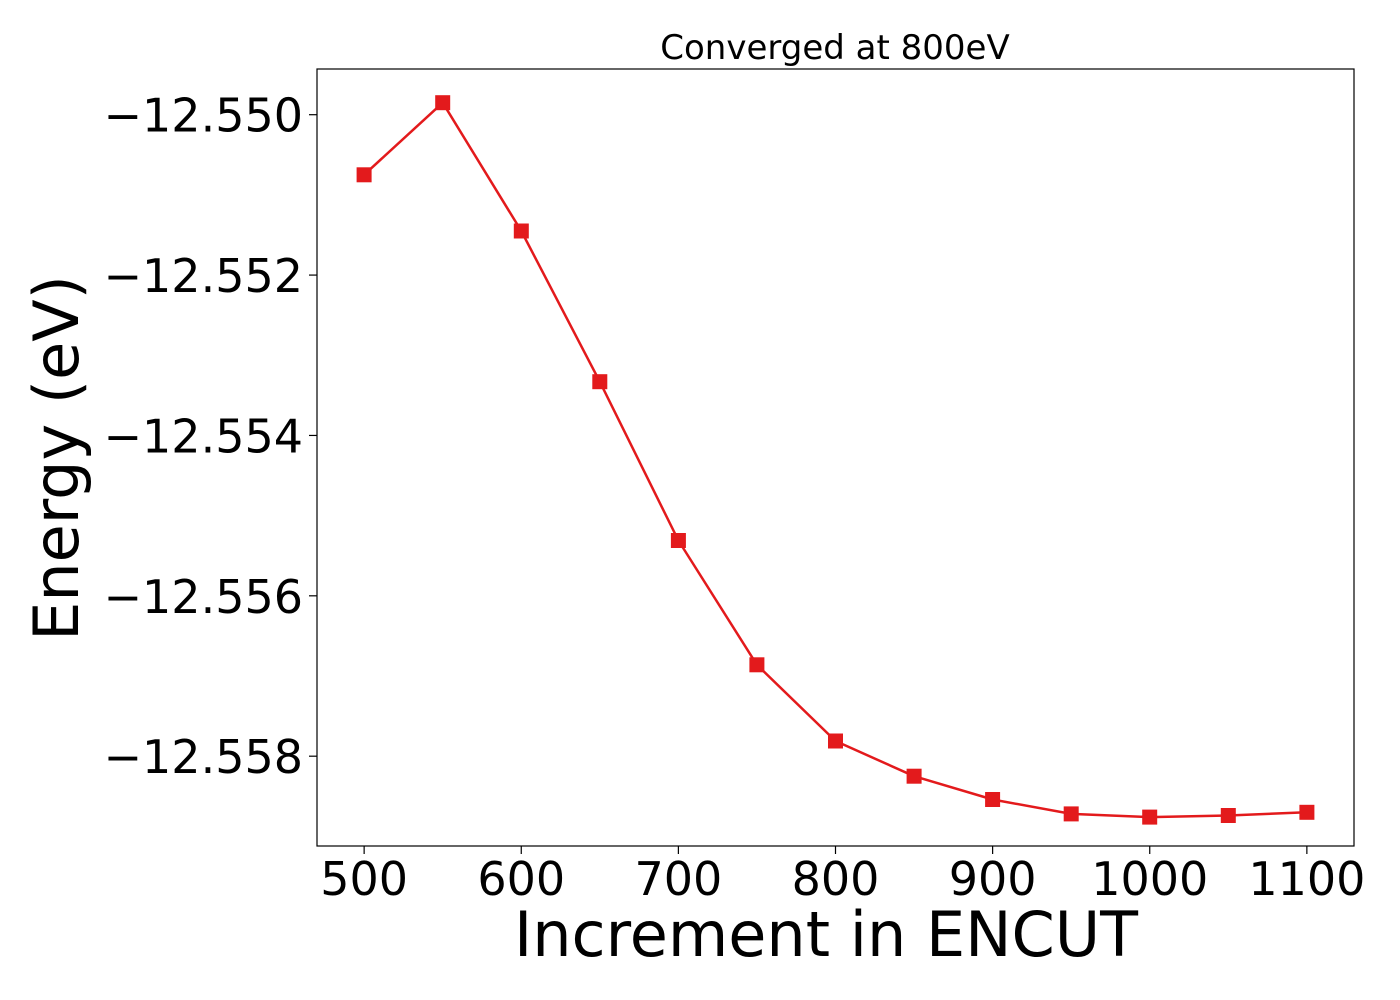 This screenshot has width=1400, height=1000. I want to click on y-tick-label: −12.558, so click(204, 757).